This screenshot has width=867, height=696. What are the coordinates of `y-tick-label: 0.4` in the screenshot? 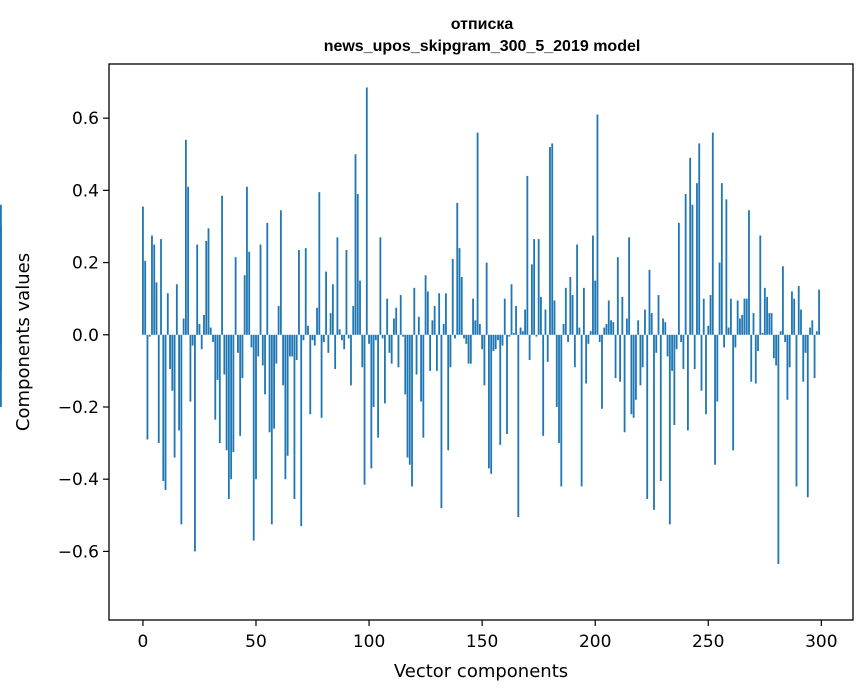 It's located at (85, 191).